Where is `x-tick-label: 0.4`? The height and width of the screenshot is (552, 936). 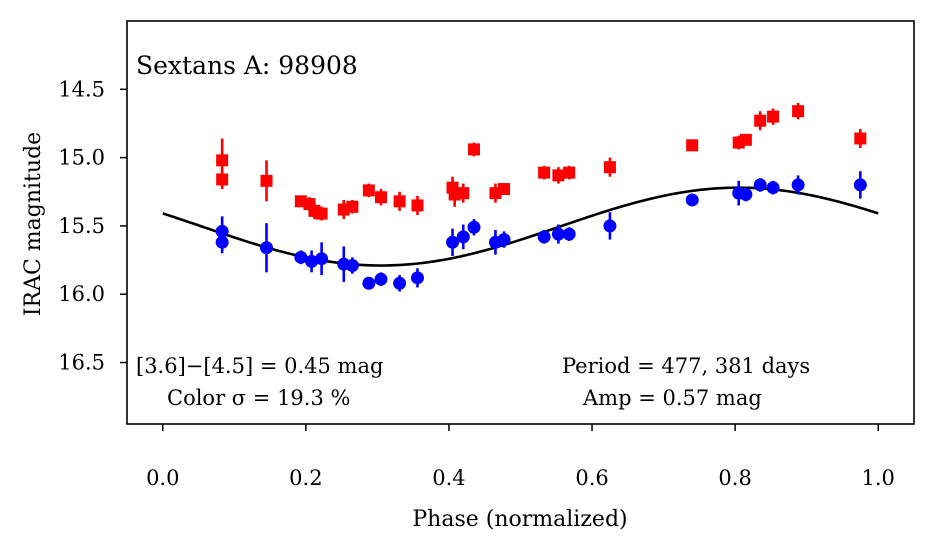
x-tick-label: 0.4 is located at coordinates (448, 478).